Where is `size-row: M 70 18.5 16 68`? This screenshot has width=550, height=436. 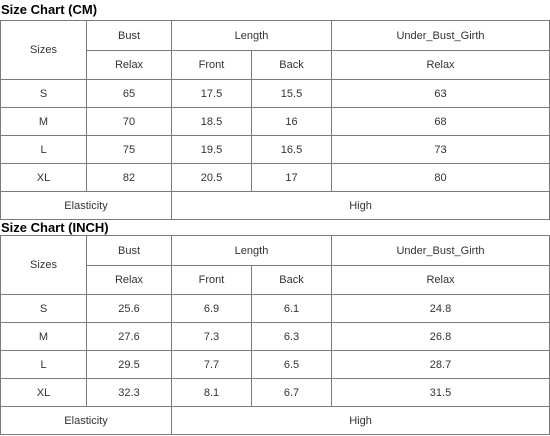 size-row: M 70 18.5 16 68 is located at coordinates (275, 121).